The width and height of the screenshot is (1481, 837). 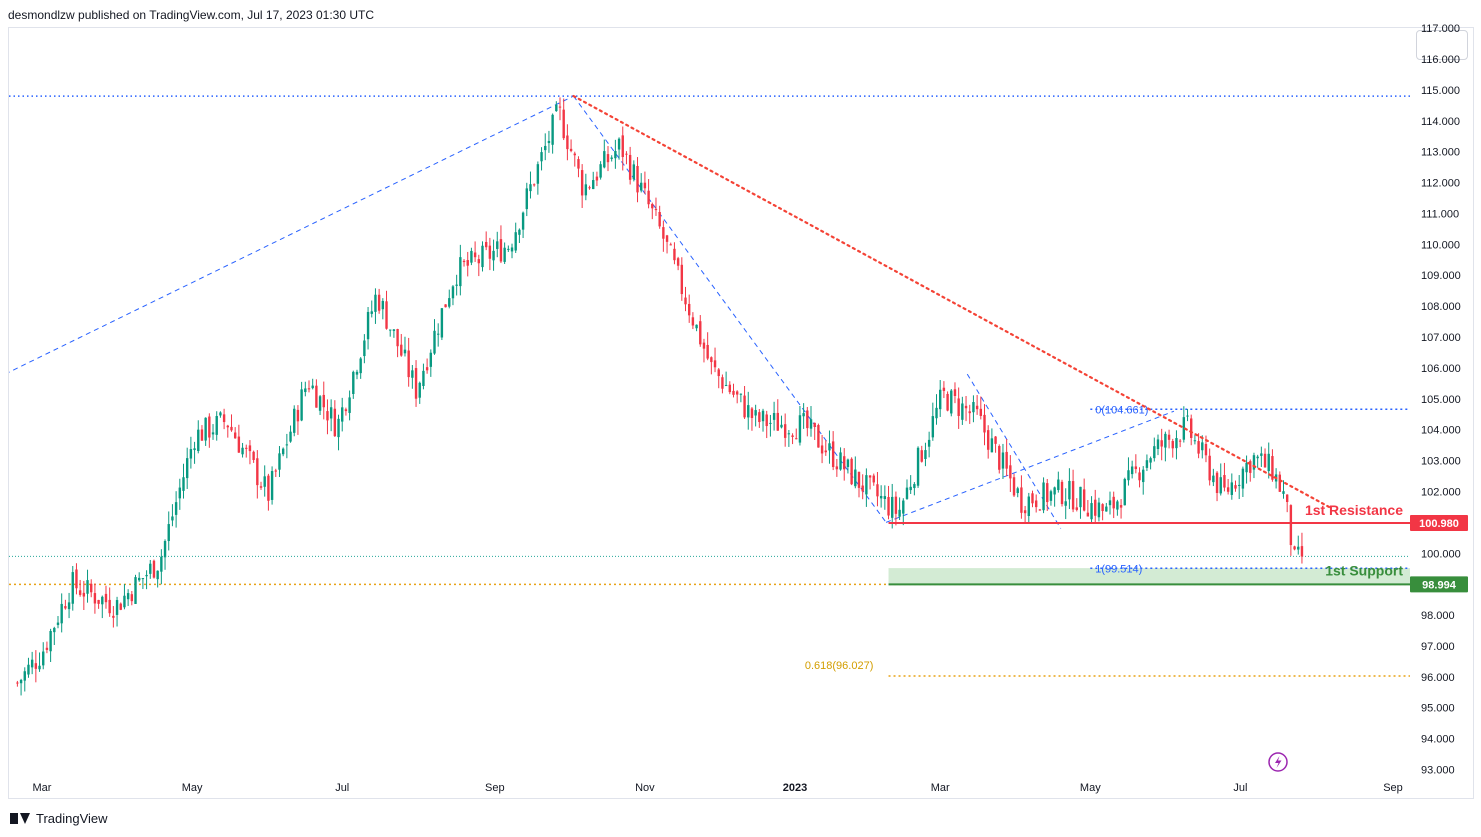 What do you see at coordinates (59, 818) in the screenshot?
I see `tradingview-branding: TradingView` at bounding box center [59, 818].